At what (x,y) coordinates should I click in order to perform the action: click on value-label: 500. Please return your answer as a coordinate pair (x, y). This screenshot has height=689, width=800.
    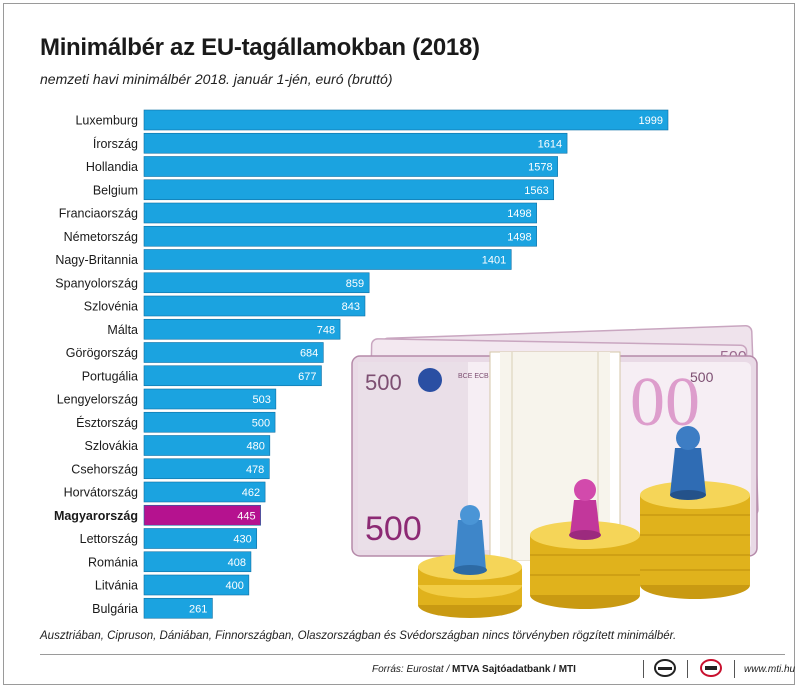
    Looking at the image, I should click on (261, 423).